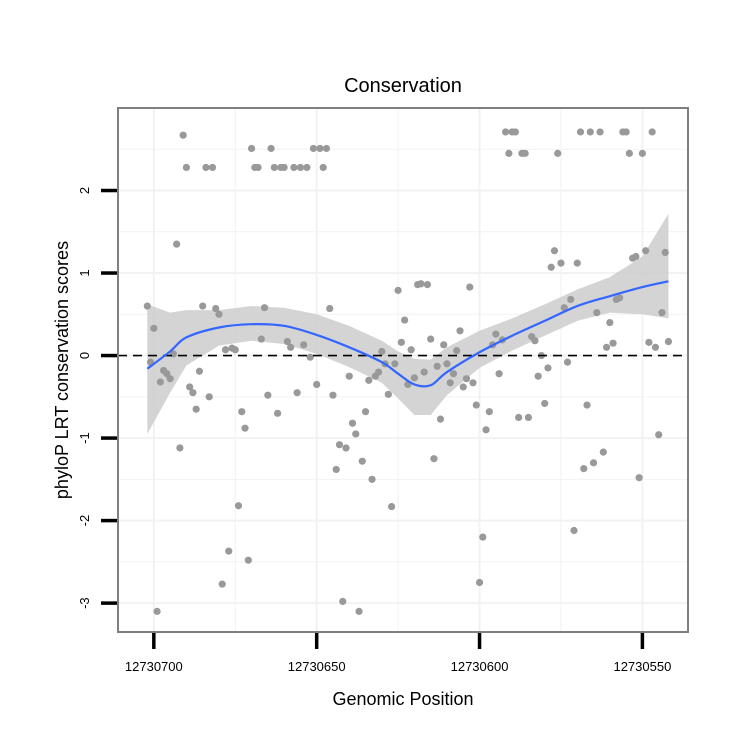 The image size is (750, 750). Describe the element at coordinates (154, 666) in the screenshot. I see `x-tick-label: 12730700` at that location.